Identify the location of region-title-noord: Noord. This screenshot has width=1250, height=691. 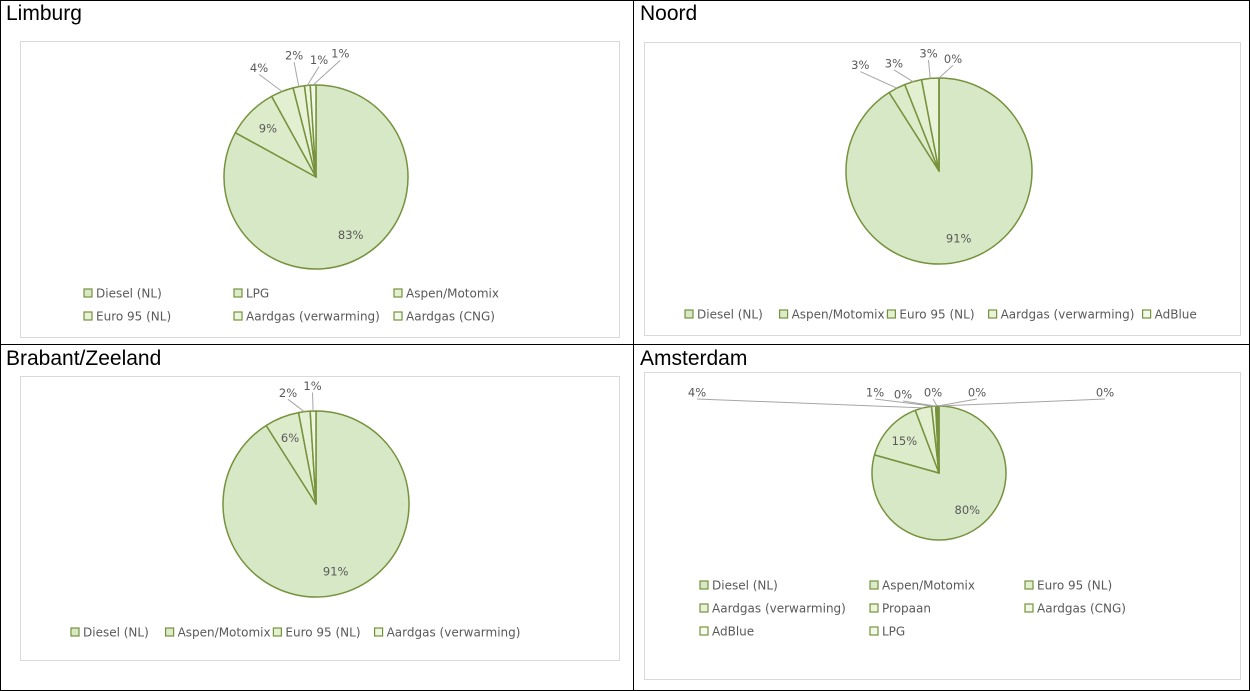
(669, 13).